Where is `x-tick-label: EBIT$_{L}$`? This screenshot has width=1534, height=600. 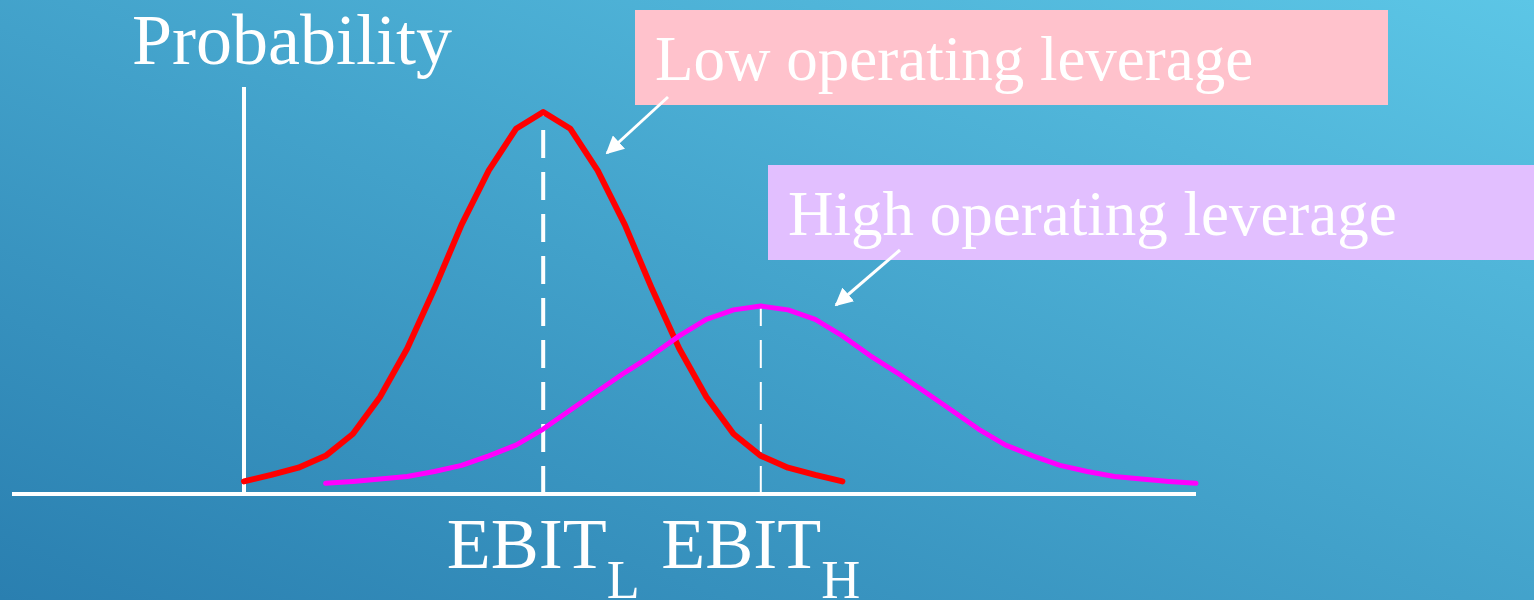 x-tick-label: EBIT$_{L}$ is located at coordinates (543, 552).